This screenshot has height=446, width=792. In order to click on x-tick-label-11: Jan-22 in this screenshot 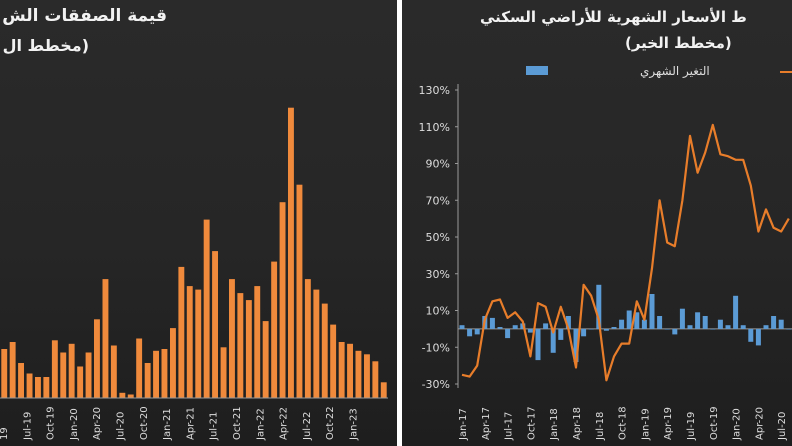, I will do `click(260, 424)`.